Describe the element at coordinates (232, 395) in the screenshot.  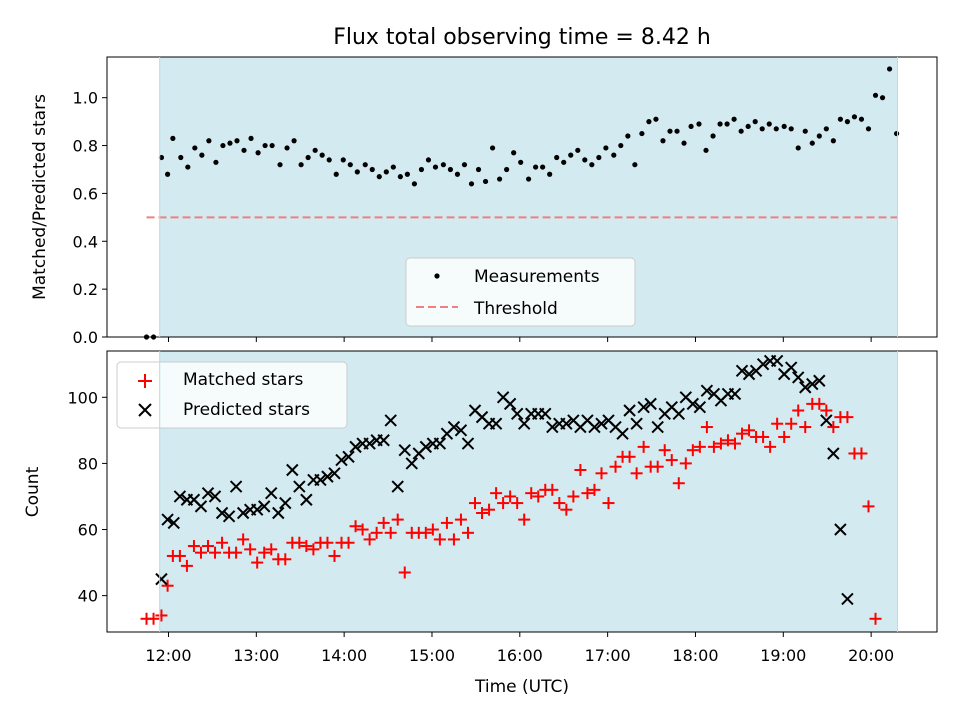
I see `bottom-legend: Matched stars Predicted stars` at that location.